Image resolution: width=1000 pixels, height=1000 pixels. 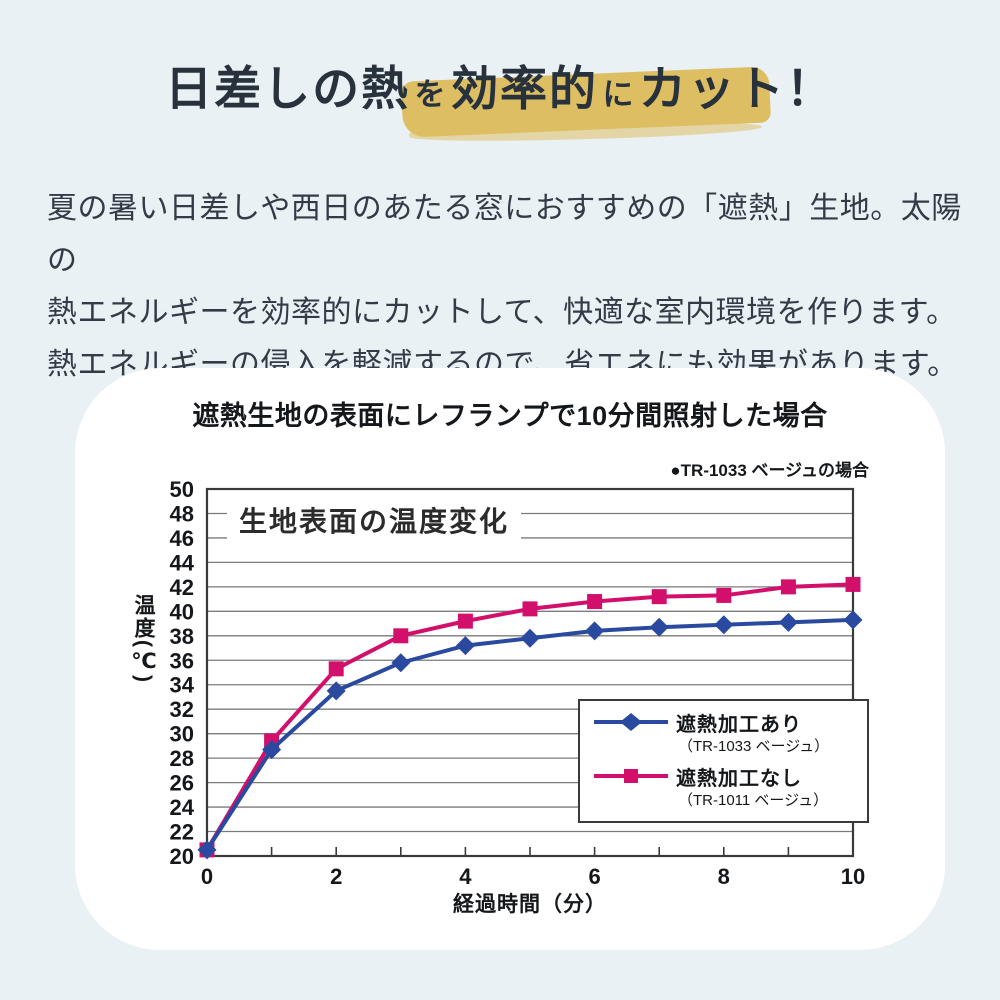 I want to click on headline-section: 日差しの熱 を 効率的 に カット！, so click(x=500, y=94).